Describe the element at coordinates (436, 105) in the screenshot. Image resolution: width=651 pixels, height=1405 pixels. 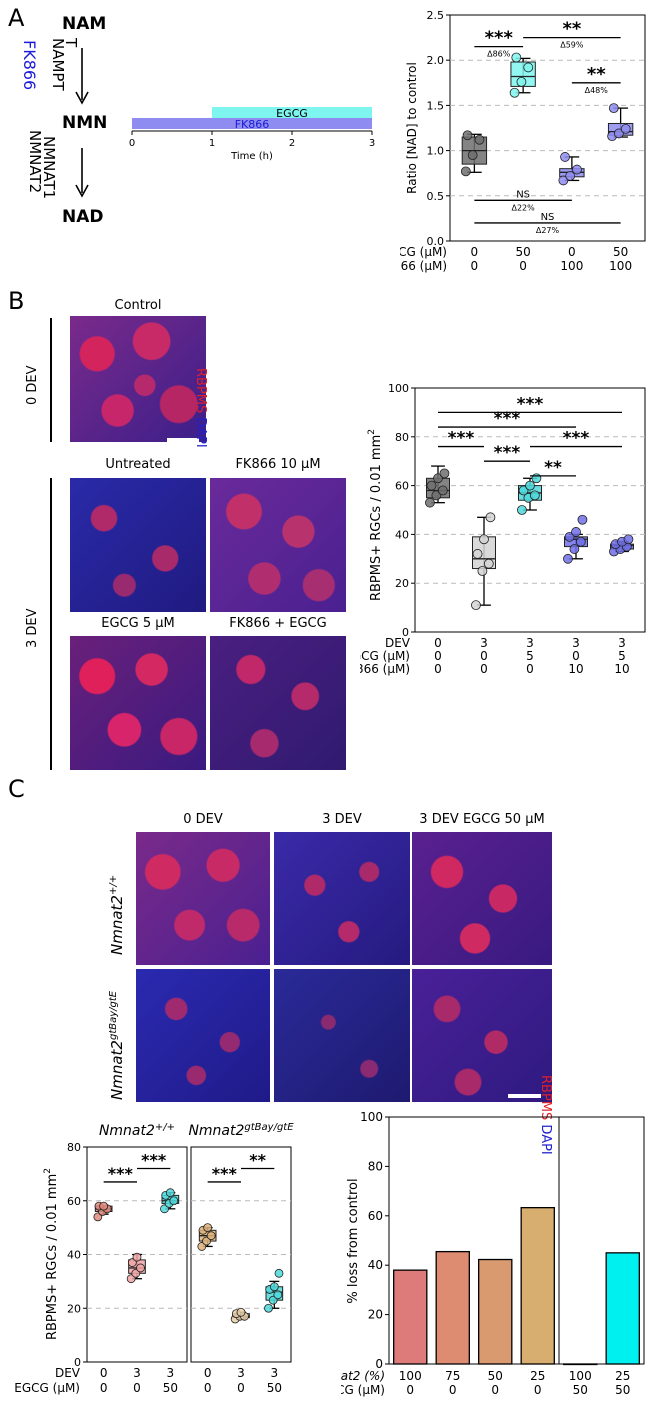
I see `y-tick-label: 1.5` at that location.